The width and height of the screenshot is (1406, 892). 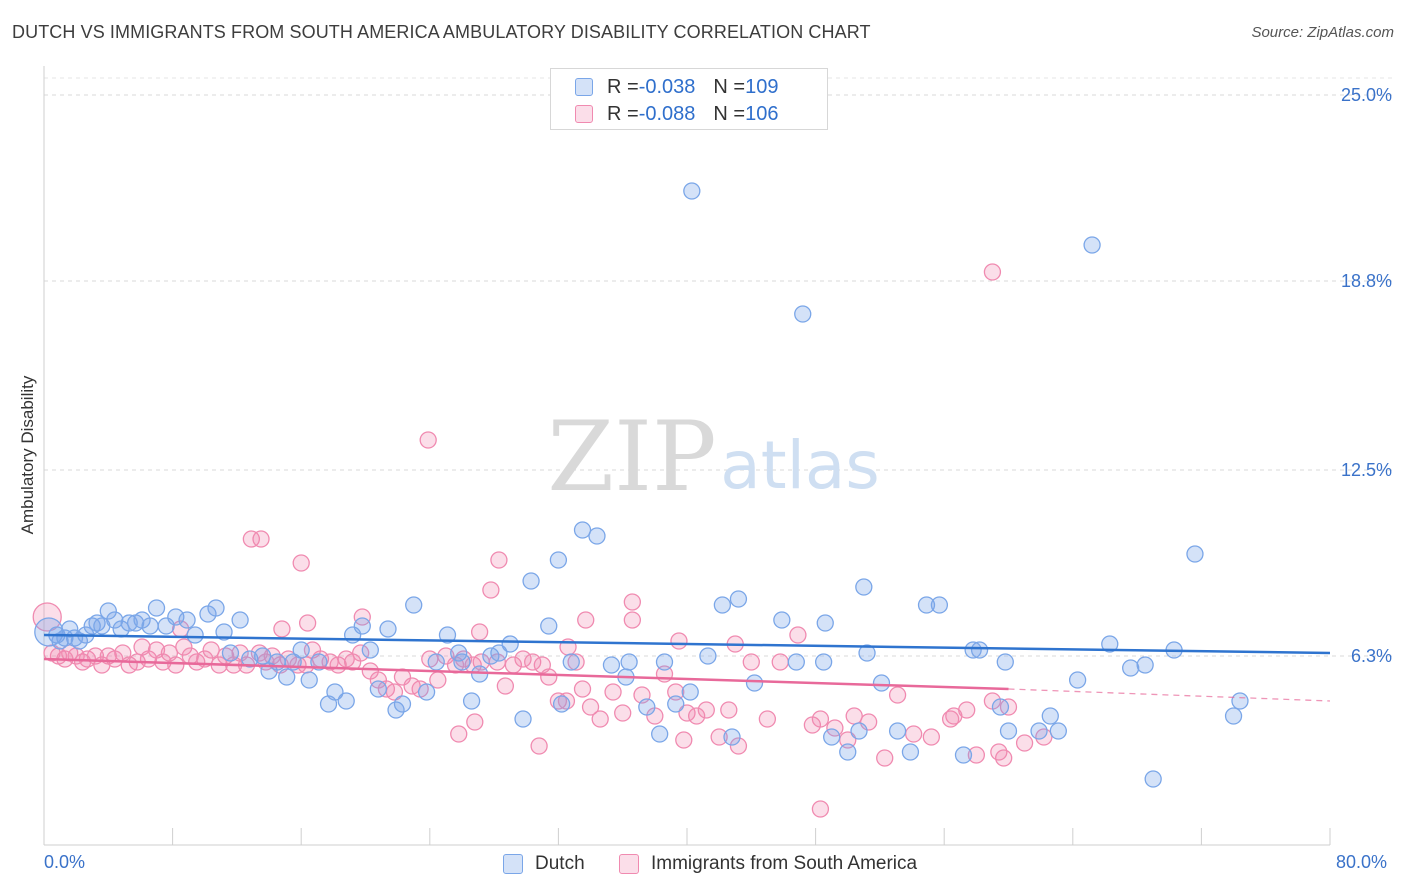 What do you see at coordinates (27, 455) in the screenshot?
I see `y-axis-label: Ambulatory Disability` at bounding box center [27, 455].